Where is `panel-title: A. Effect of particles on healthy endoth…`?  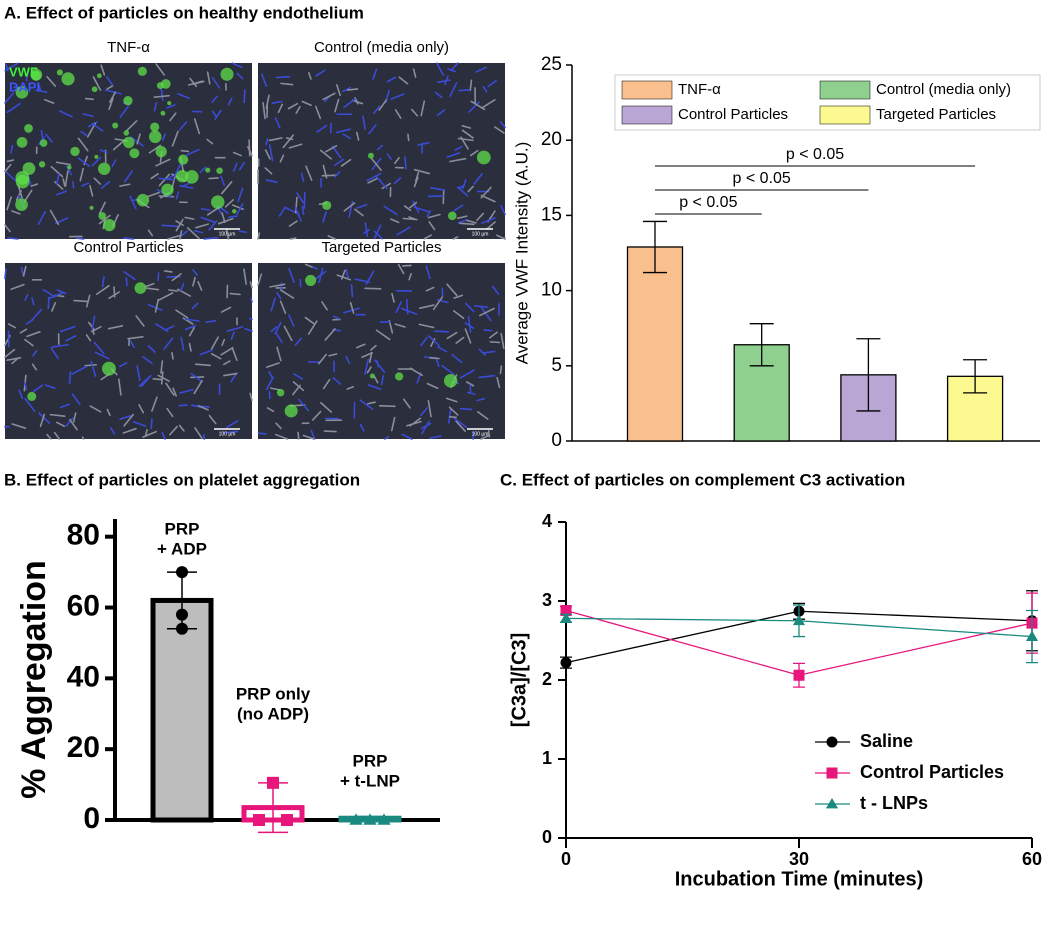
panel-title: A. Effect of particles on healthy endoth… is located at coordinates (184, 12).